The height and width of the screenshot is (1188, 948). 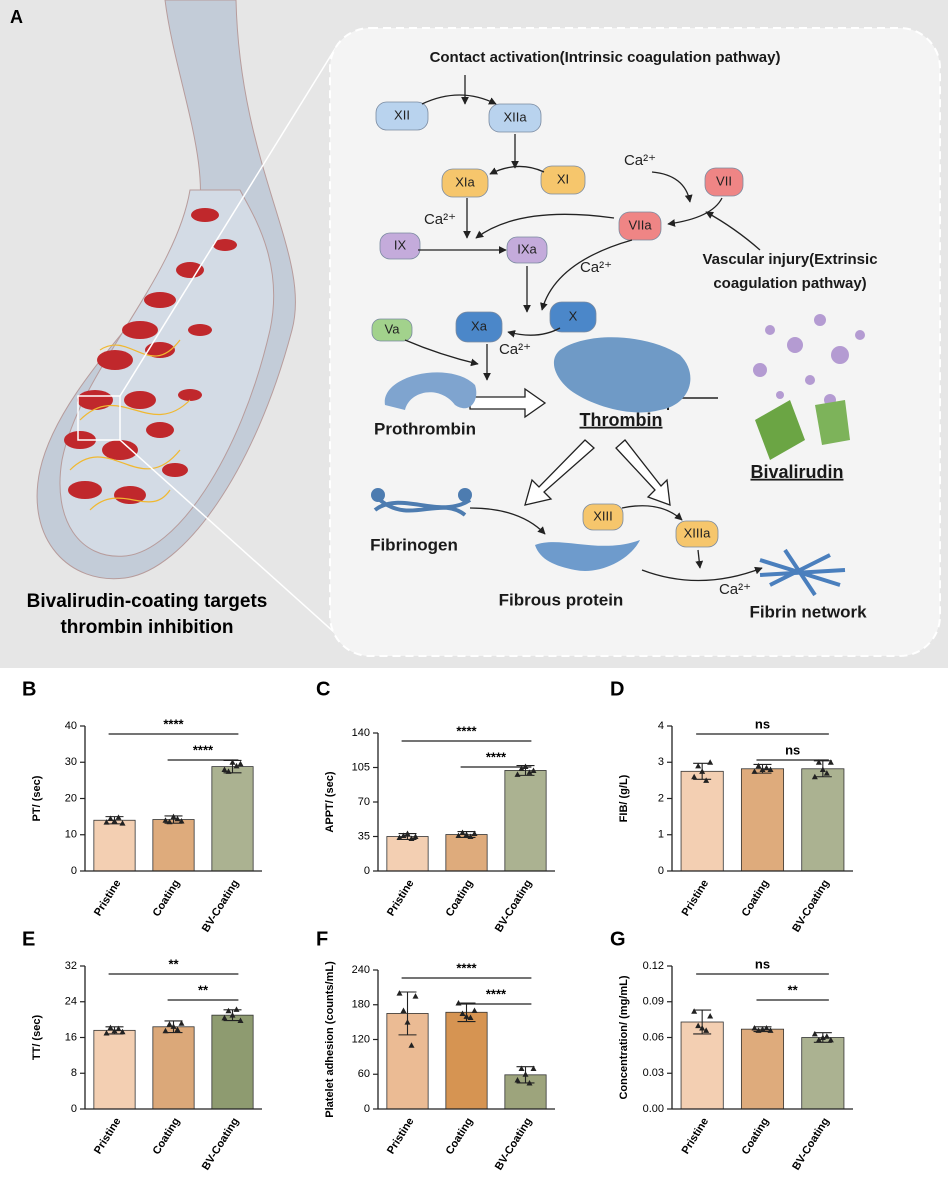 I want to click on y-tick-label: 2, so click(x=661, y=798).